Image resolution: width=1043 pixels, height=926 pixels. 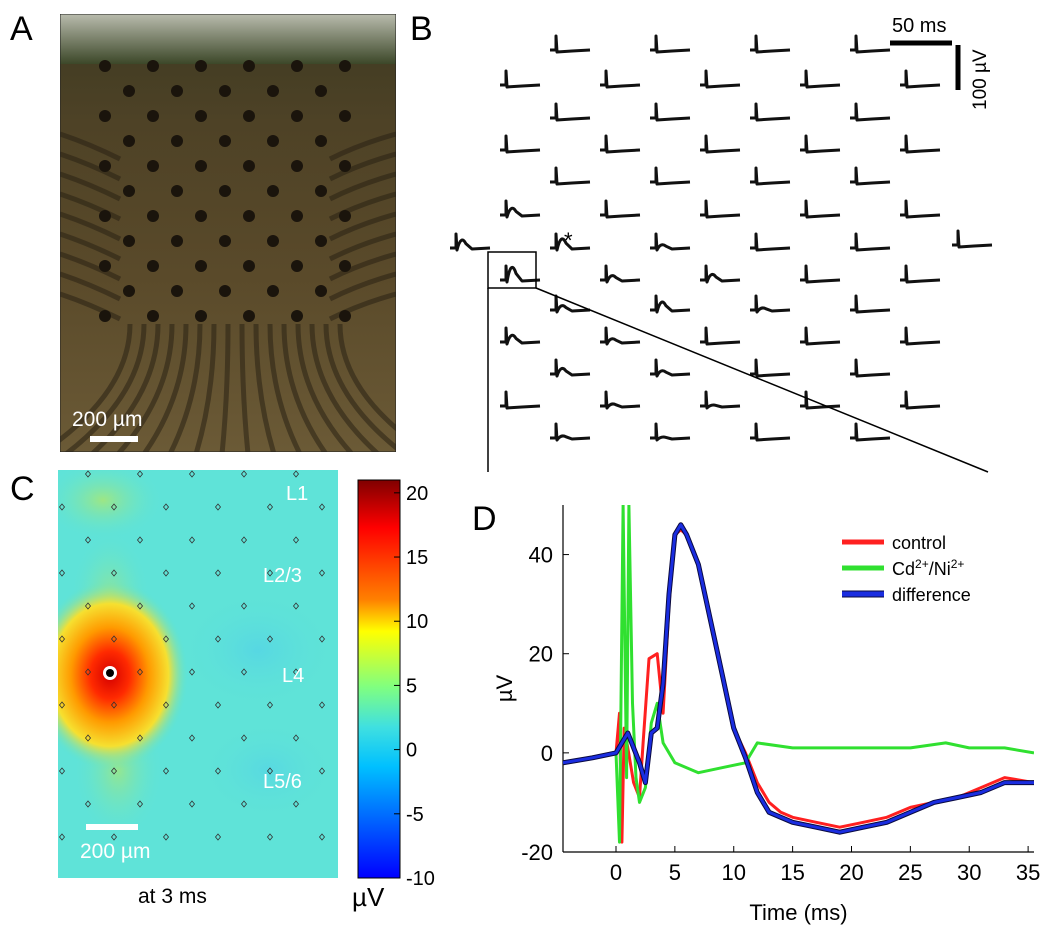 What do you see at coordinates (568, 240) in the screenshot?
I see `asterisk-marker: *` at bounding box center [568, 240].